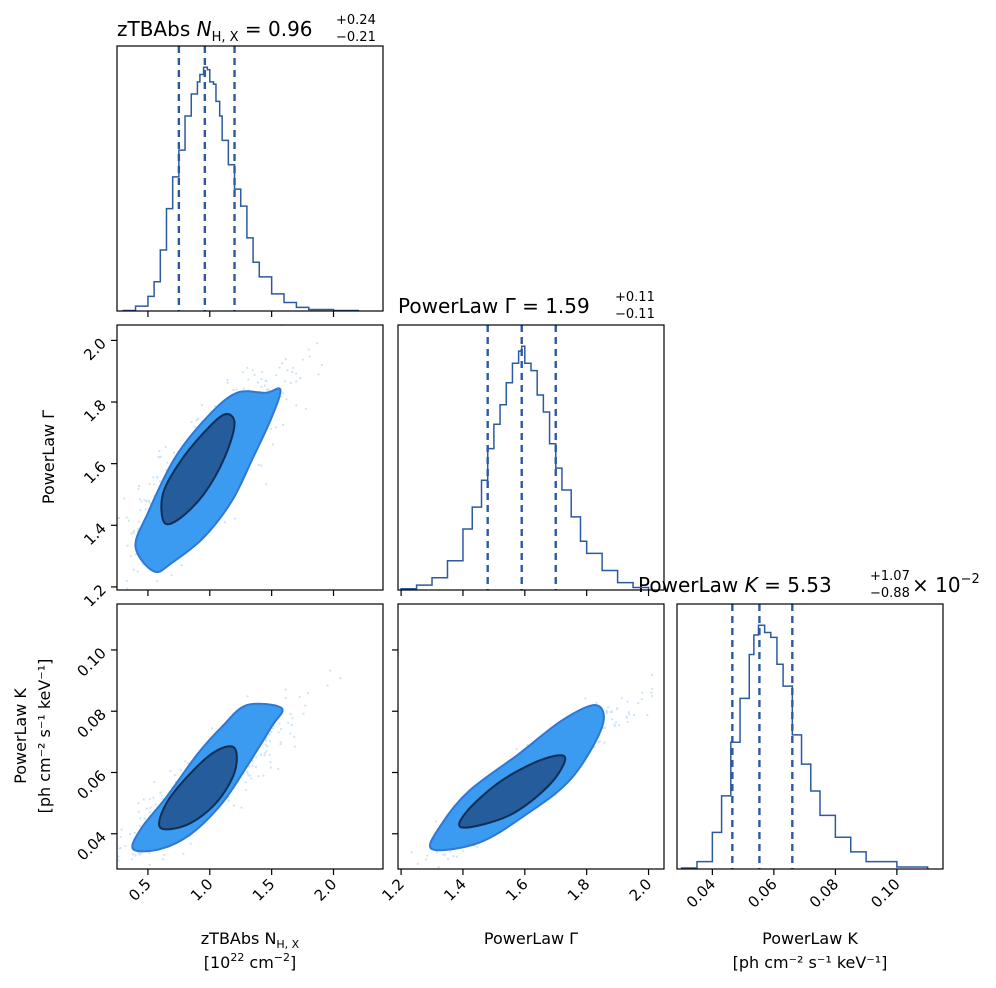 This screenshot has height=988, width=996. Describe the element at coordinates (356, 20) in the screenshot. I see `title-nh-upper: +0.24` at that location.